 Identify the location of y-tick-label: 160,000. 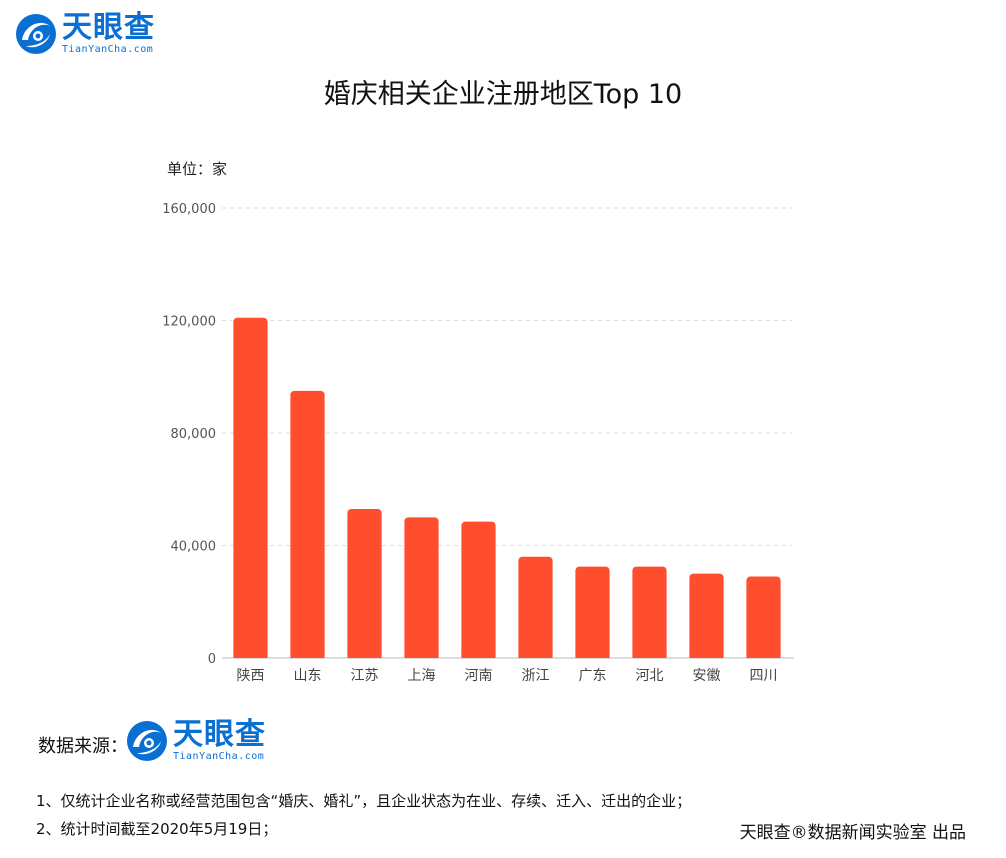
(189, 209).